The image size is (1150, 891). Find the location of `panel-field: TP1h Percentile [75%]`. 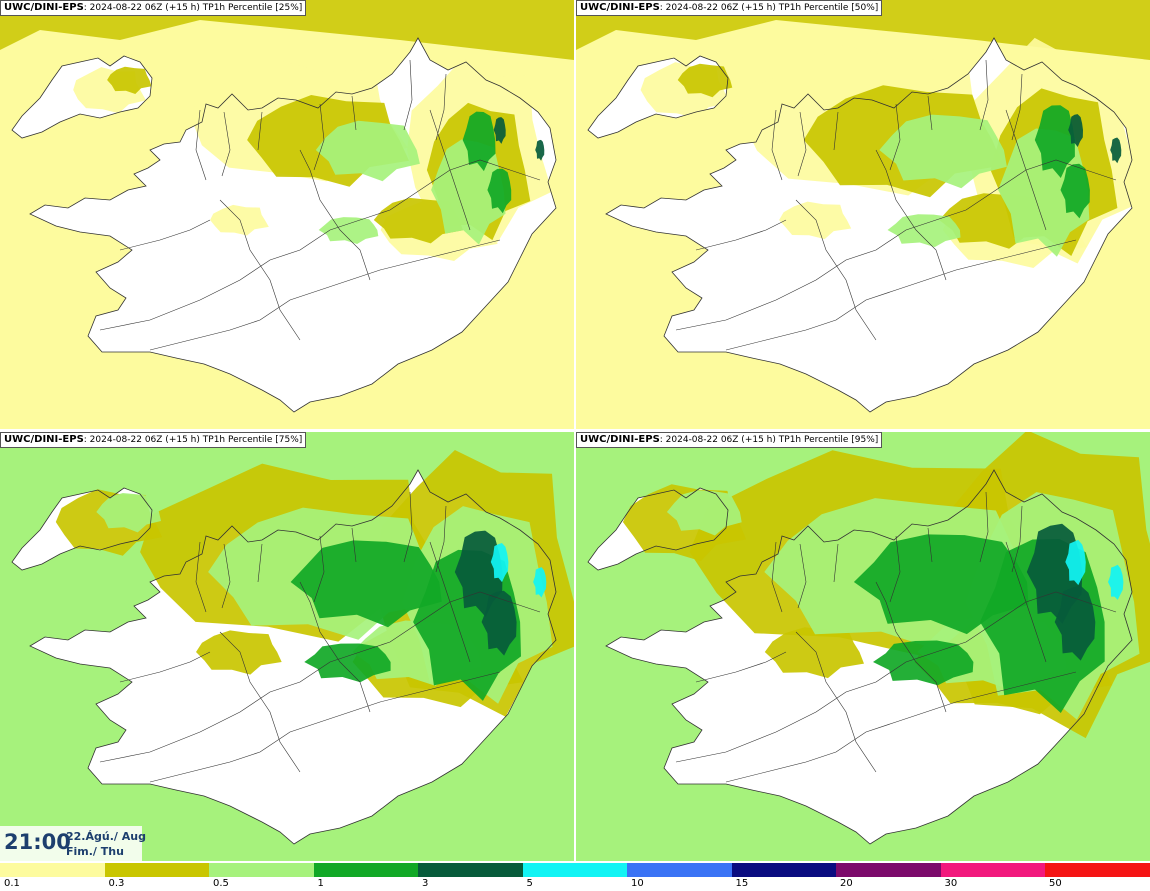

panel-field: TP1h Percentile [75%] is located at coordinates (252, 440).